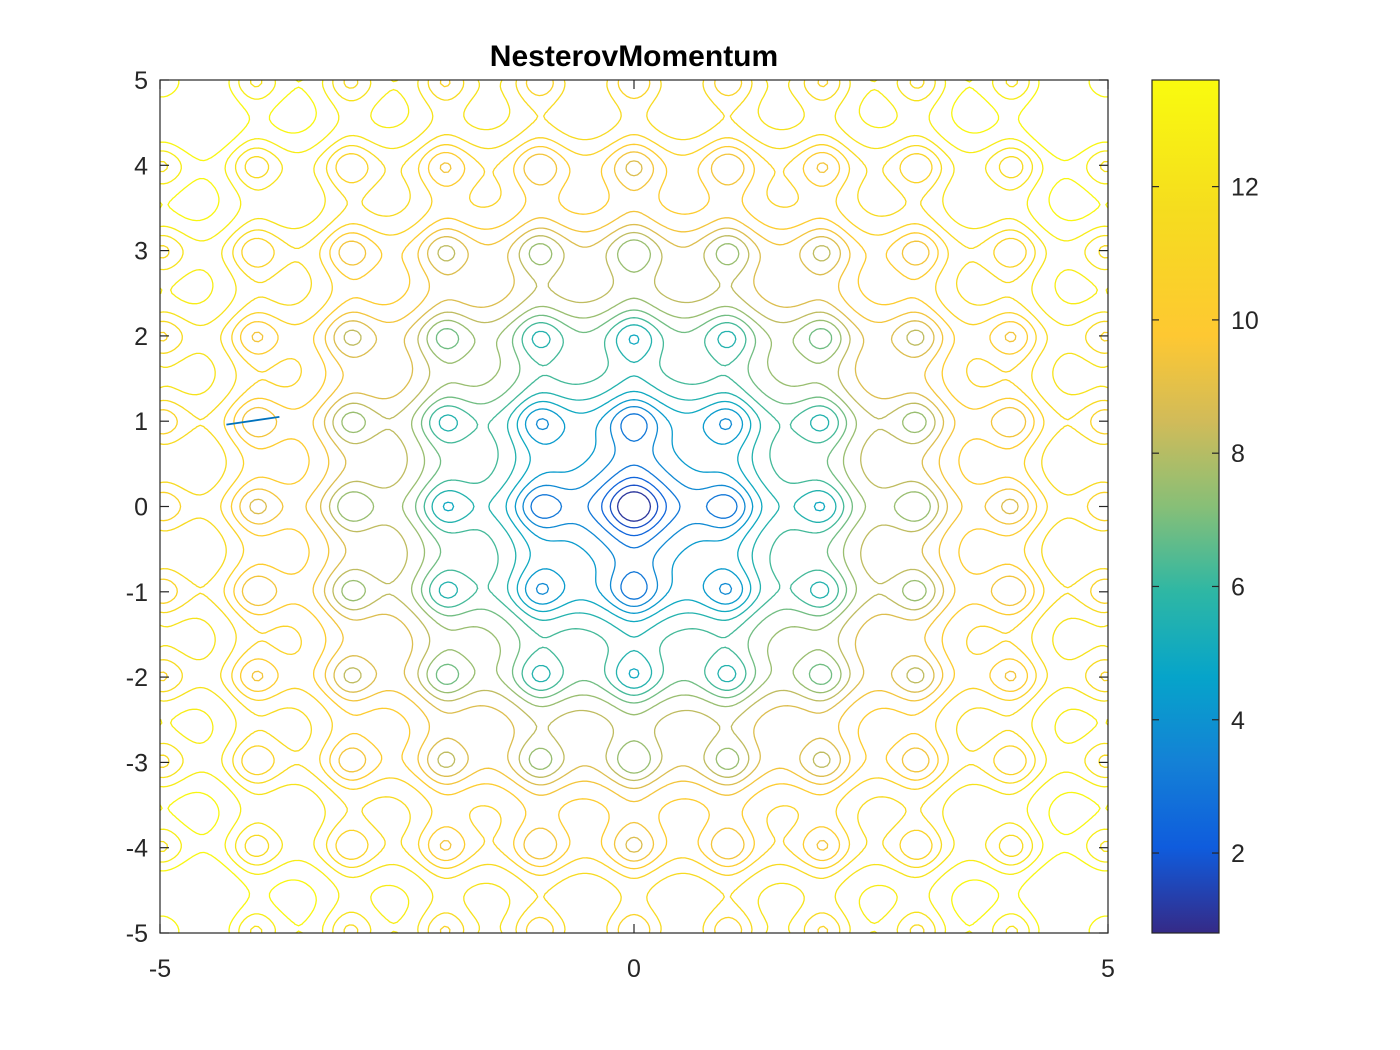 This screenshot has width=1400, height=1050. I want to click on y-tick-label: -1, so click(137, 593).